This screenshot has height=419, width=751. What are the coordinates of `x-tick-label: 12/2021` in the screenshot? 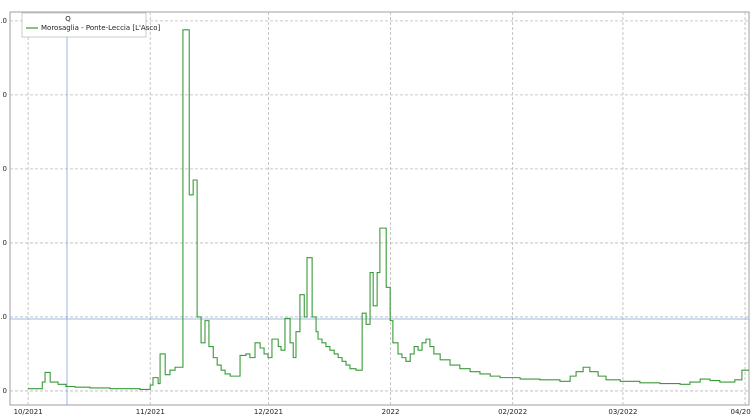 It's located at (268, 412).